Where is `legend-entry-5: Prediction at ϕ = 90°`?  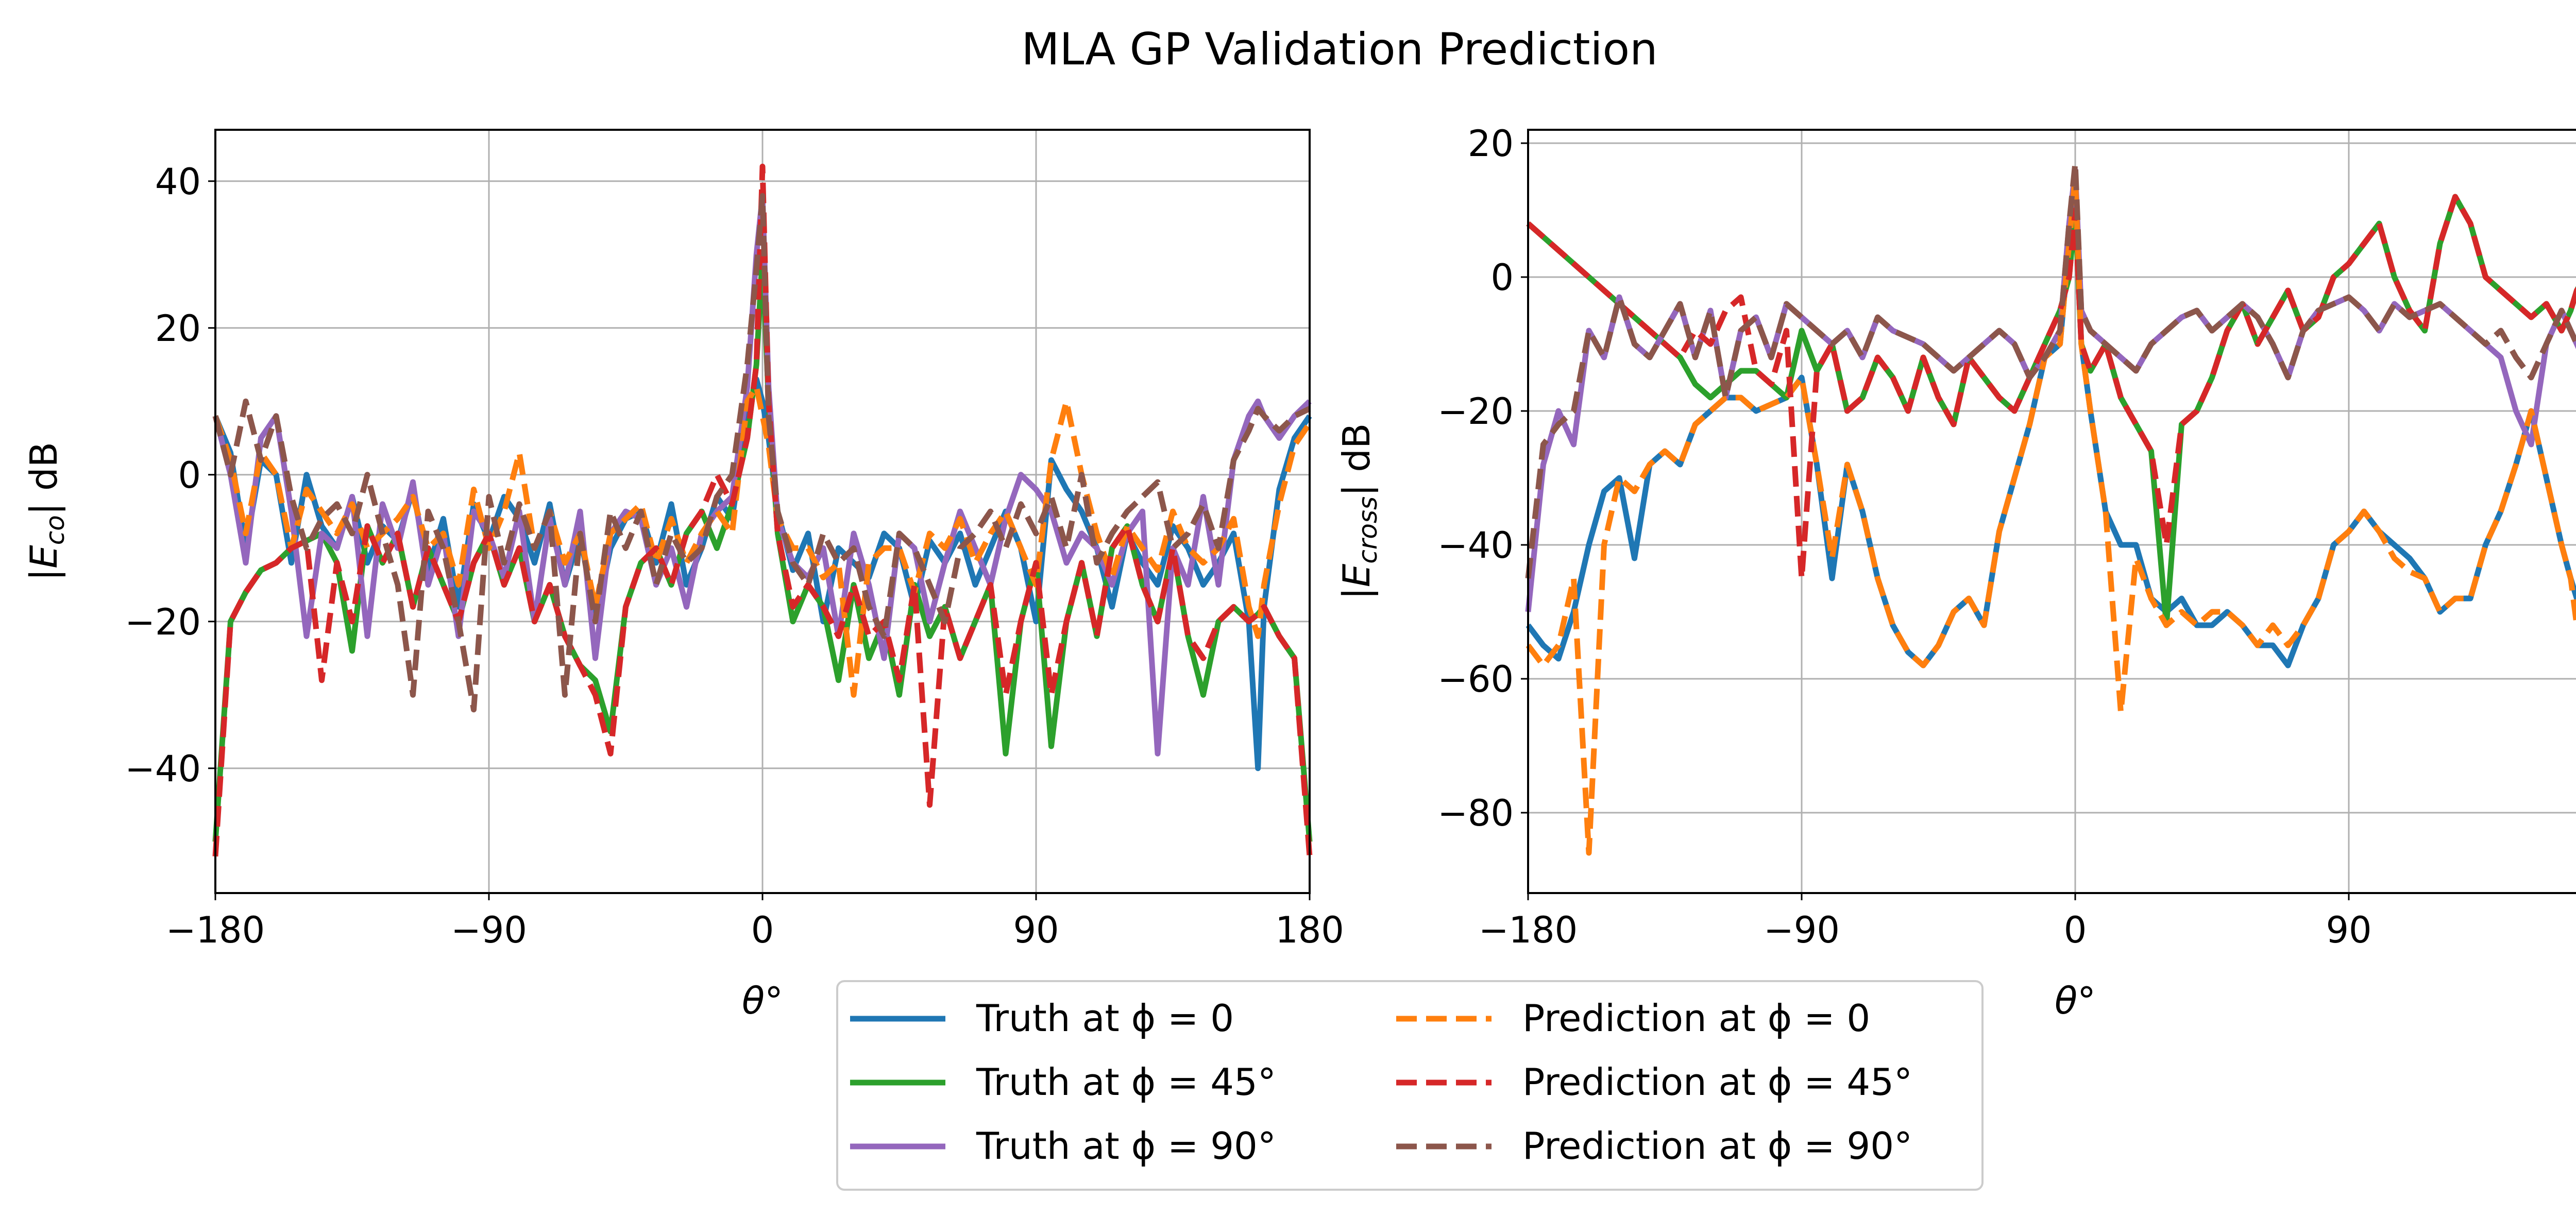
legend-entry-5: Prediction at ϕ = 90° is located at coordinates (1654, 1146).